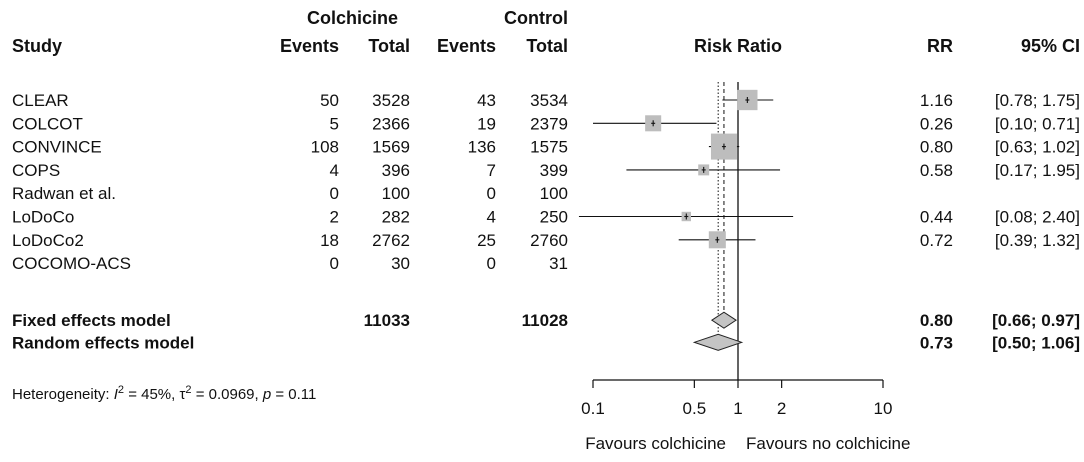  Describe the element at coordinates (558, 263) in the screenshot. I see `total-control: 31` at that location.